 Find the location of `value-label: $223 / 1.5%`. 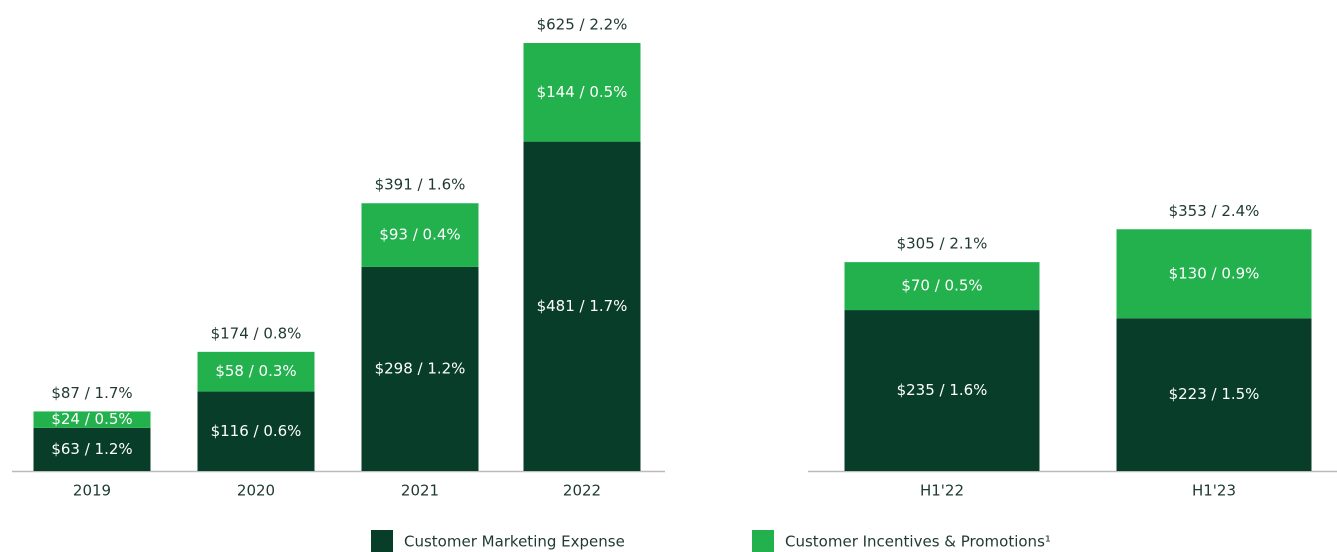

value-label: $223 / 1.5% is located at coordinates (1214, 394).